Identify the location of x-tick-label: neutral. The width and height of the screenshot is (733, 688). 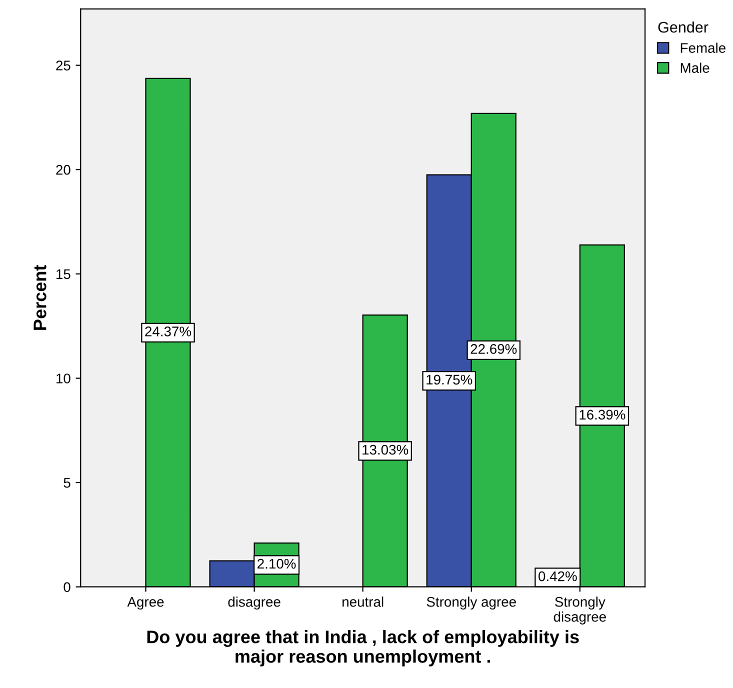
(363, 601).